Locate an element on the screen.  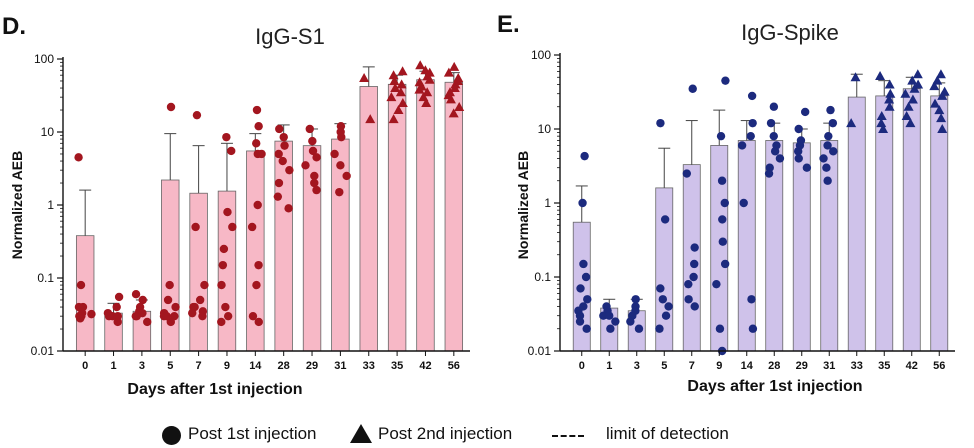
x-tick-label: 14 is located at coordinates (747, 366).